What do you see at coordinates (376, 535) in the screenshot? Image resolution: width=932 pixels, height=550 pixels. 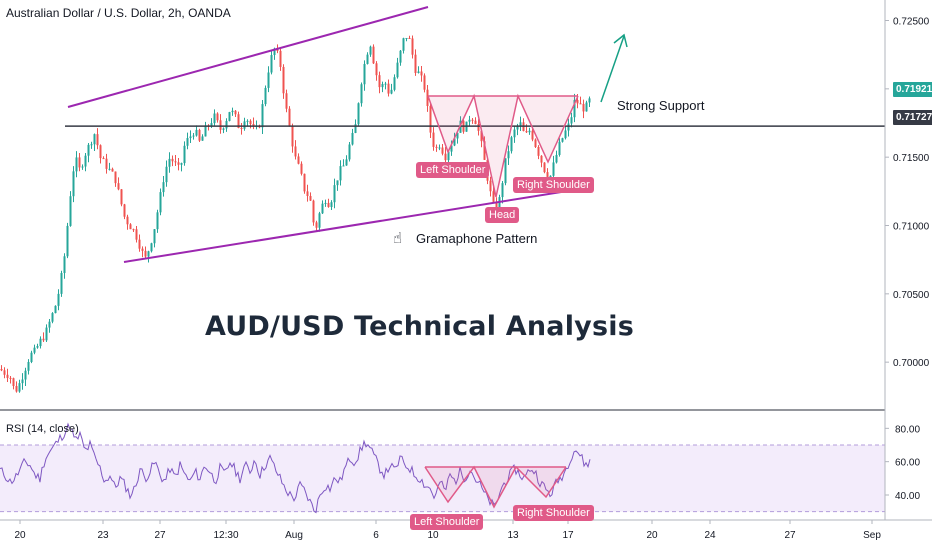 I see `time-tick-label: 6` at bounding box center [376, 535].